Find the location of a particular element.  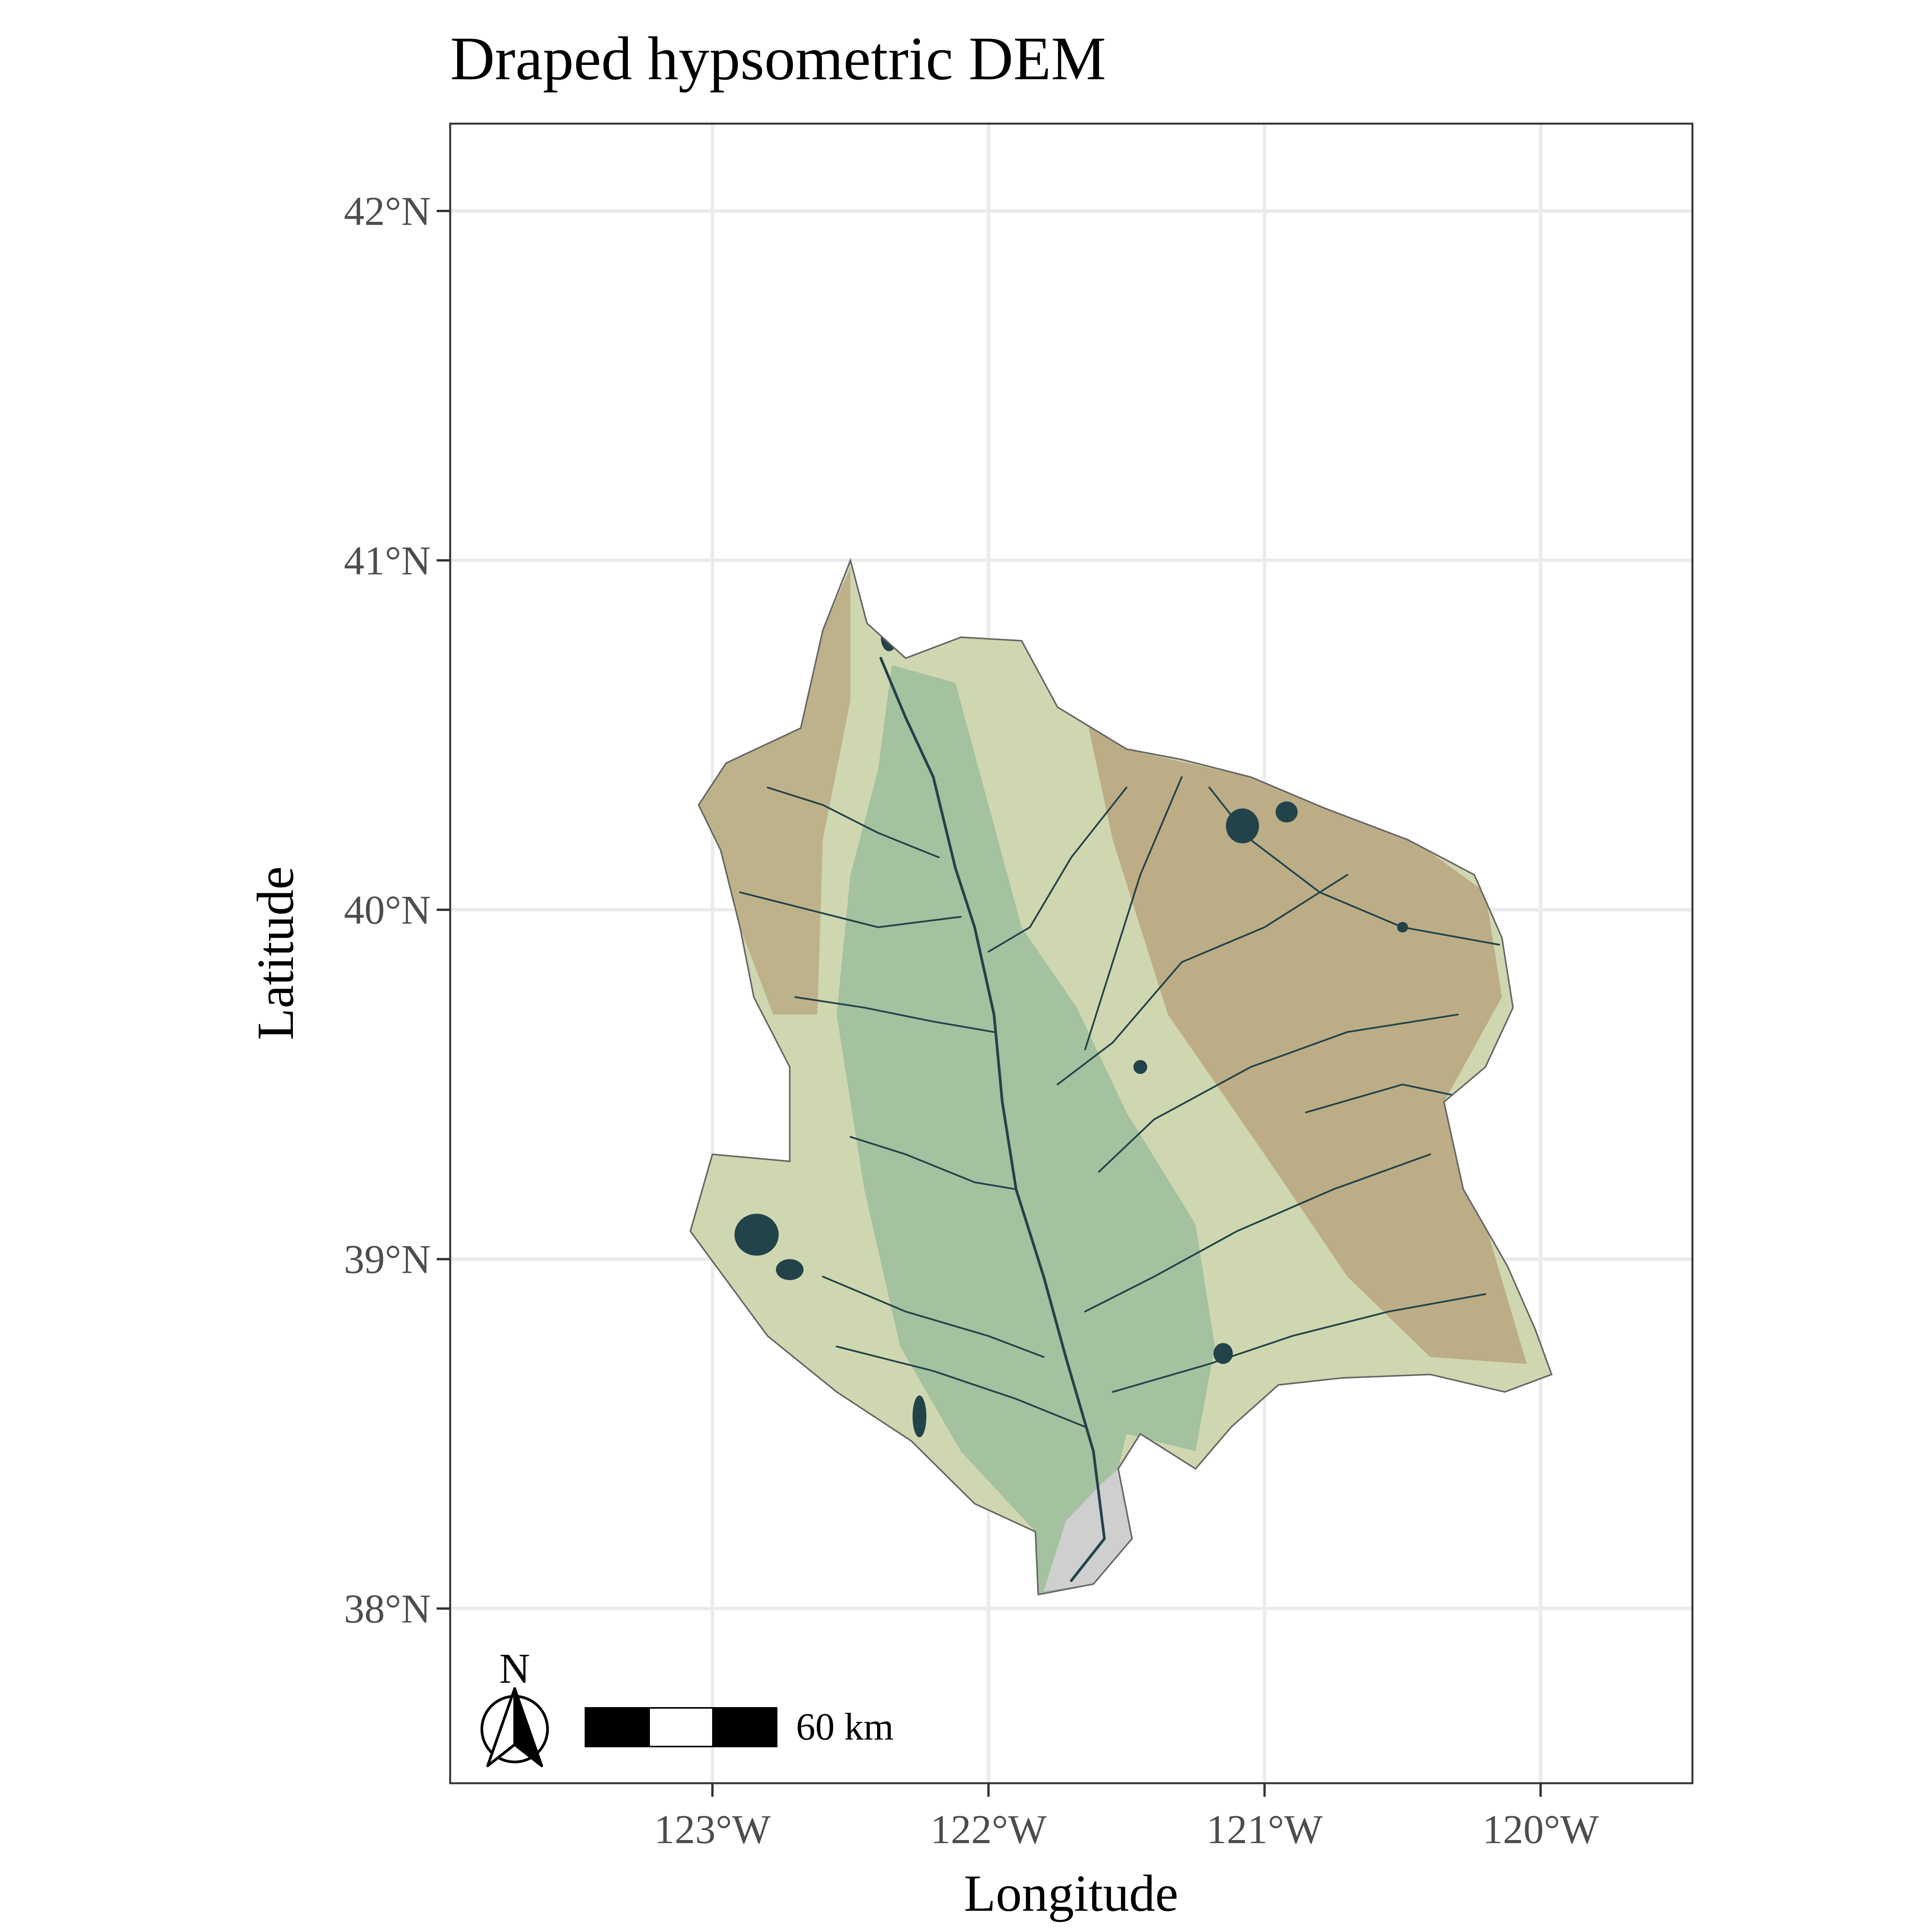

basin-terrain-east-high is located at coordinates (1299, 1006).